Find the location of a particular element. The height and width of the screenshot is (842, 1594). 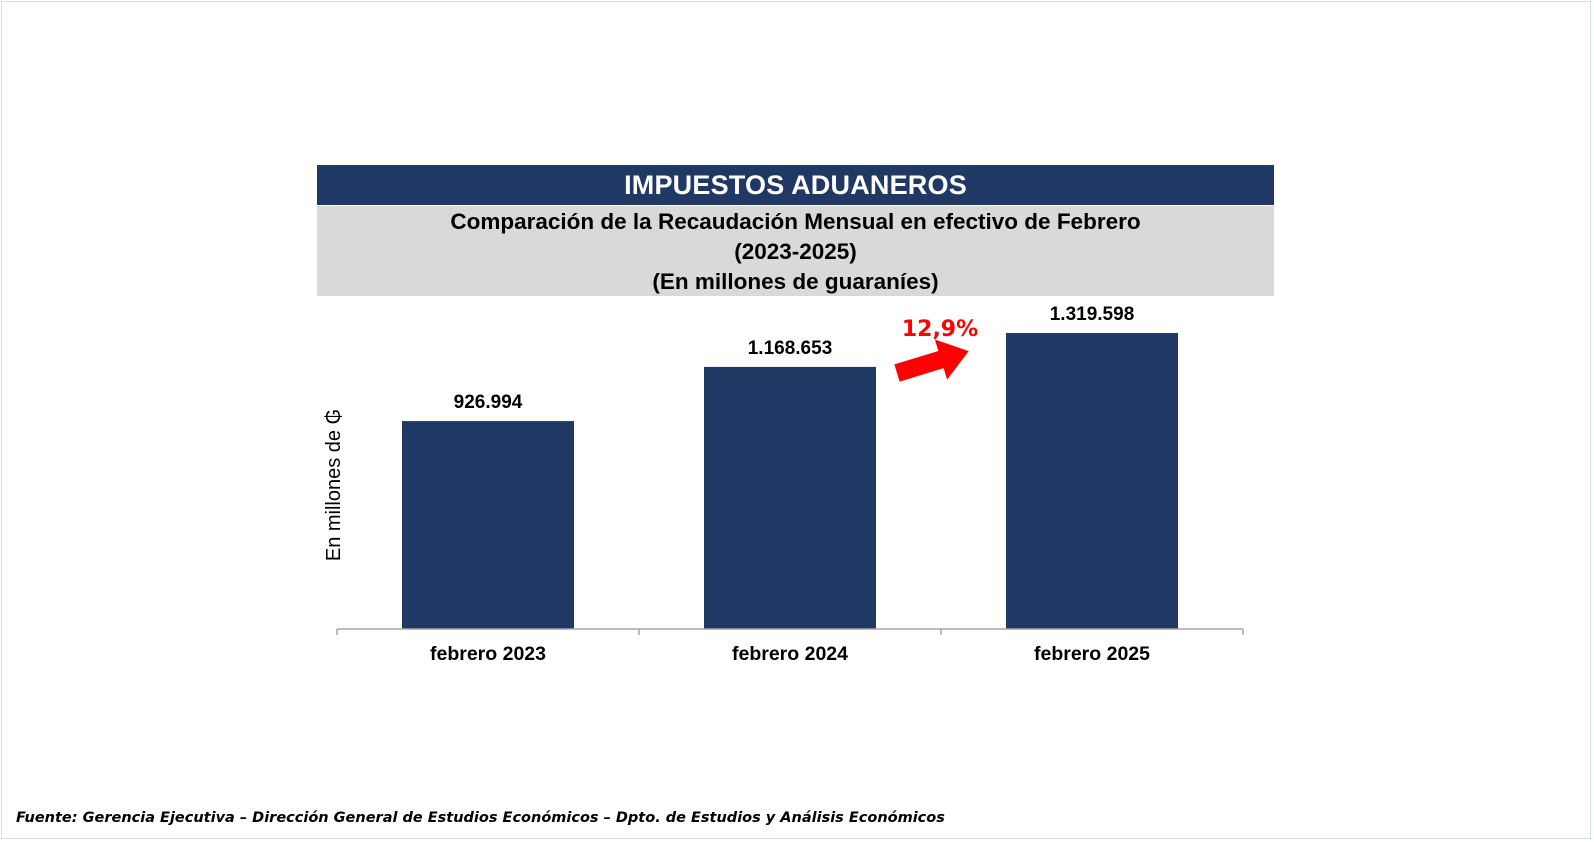

bar-value-label-1: 926.994 is located at coordinates (488, 402).